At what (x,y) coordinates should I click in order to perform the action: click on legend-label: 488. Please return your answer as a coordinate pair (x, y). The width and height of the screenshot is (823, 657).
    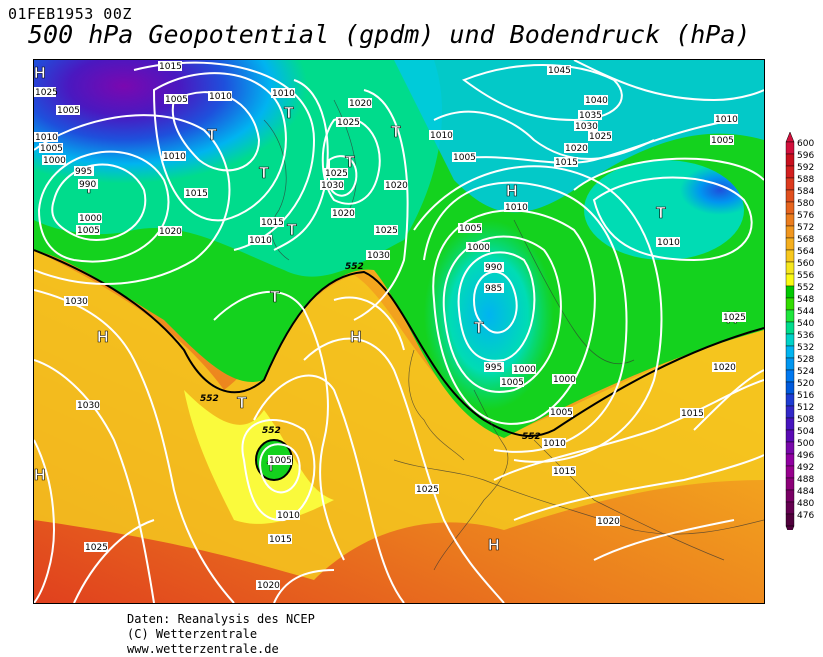
    Looking at the image, I should click on (805, 480).